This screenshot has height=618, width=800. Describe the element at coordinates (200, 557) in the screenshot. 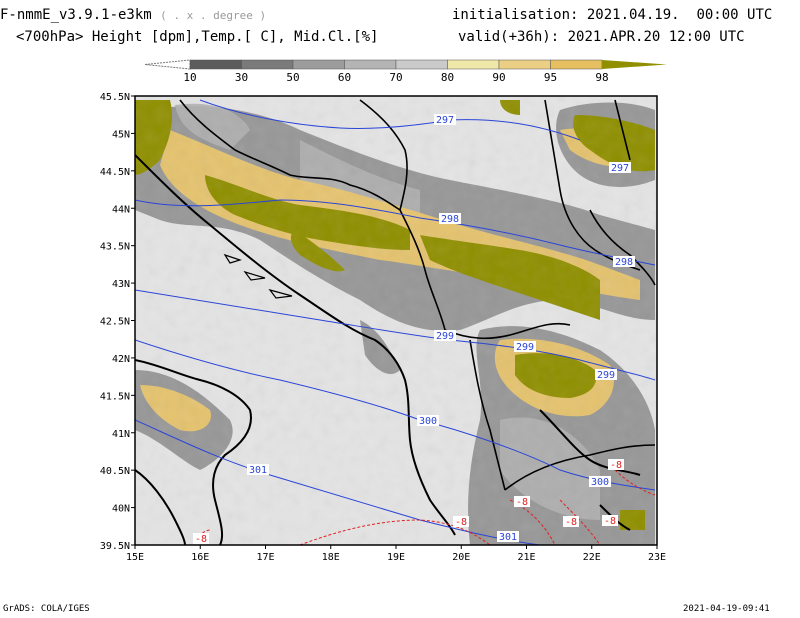

I see `longitude-label: 16E` at that location.